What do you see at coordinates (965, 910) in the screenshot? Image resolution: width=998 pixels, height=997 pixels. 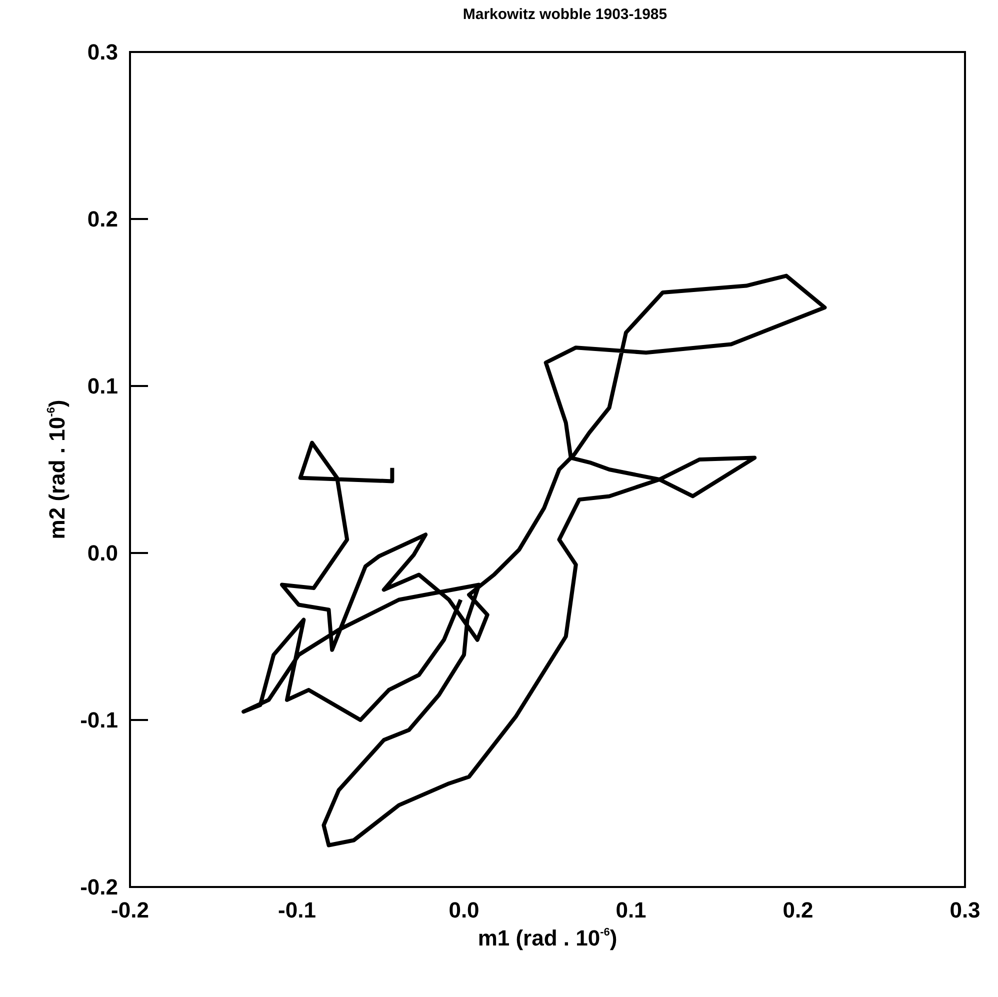 I see `x-tick-label: 0.3` at bounding box center [965, 910].